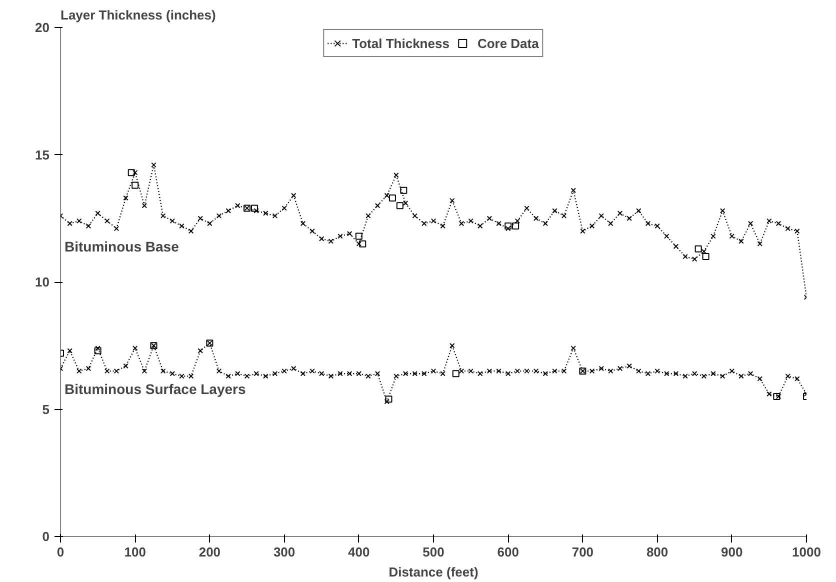  I want to click on y-tick-label: 0, so click(46, 536).